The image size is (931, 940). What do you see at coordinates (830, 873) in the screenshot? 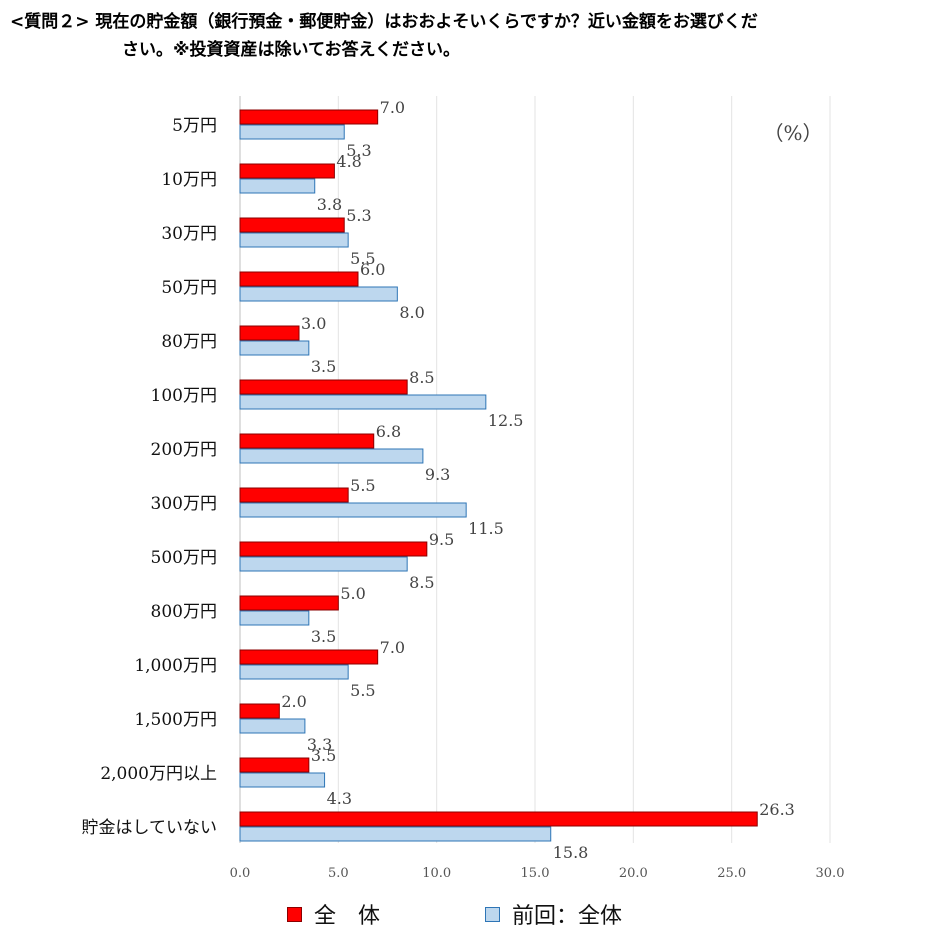
I see `x-tick-label: 30.0` at bounding box center [830, 873].